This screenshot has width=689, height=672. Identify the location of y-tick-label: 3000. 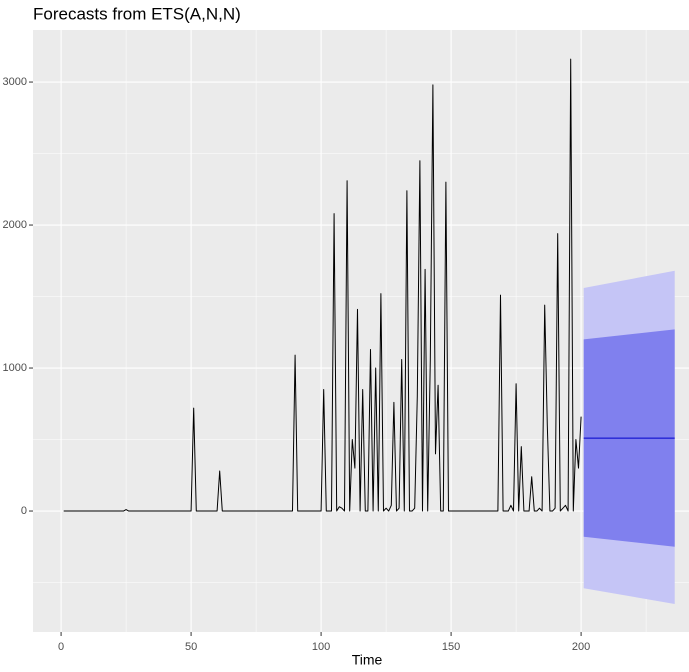
(15, 82).